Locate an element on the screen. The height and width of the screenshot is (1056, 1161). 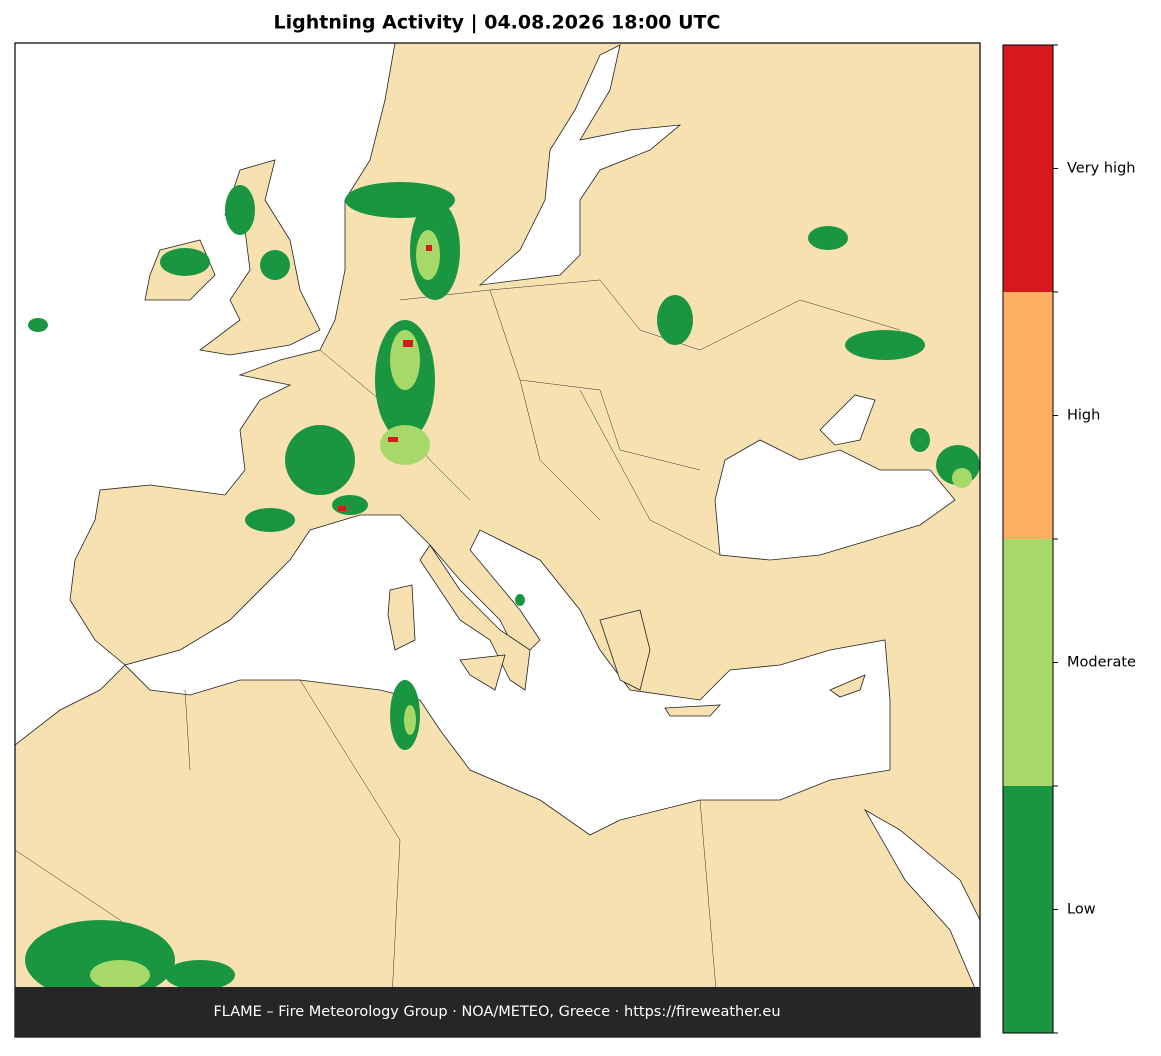
greece is located at coordinates (625, 650).